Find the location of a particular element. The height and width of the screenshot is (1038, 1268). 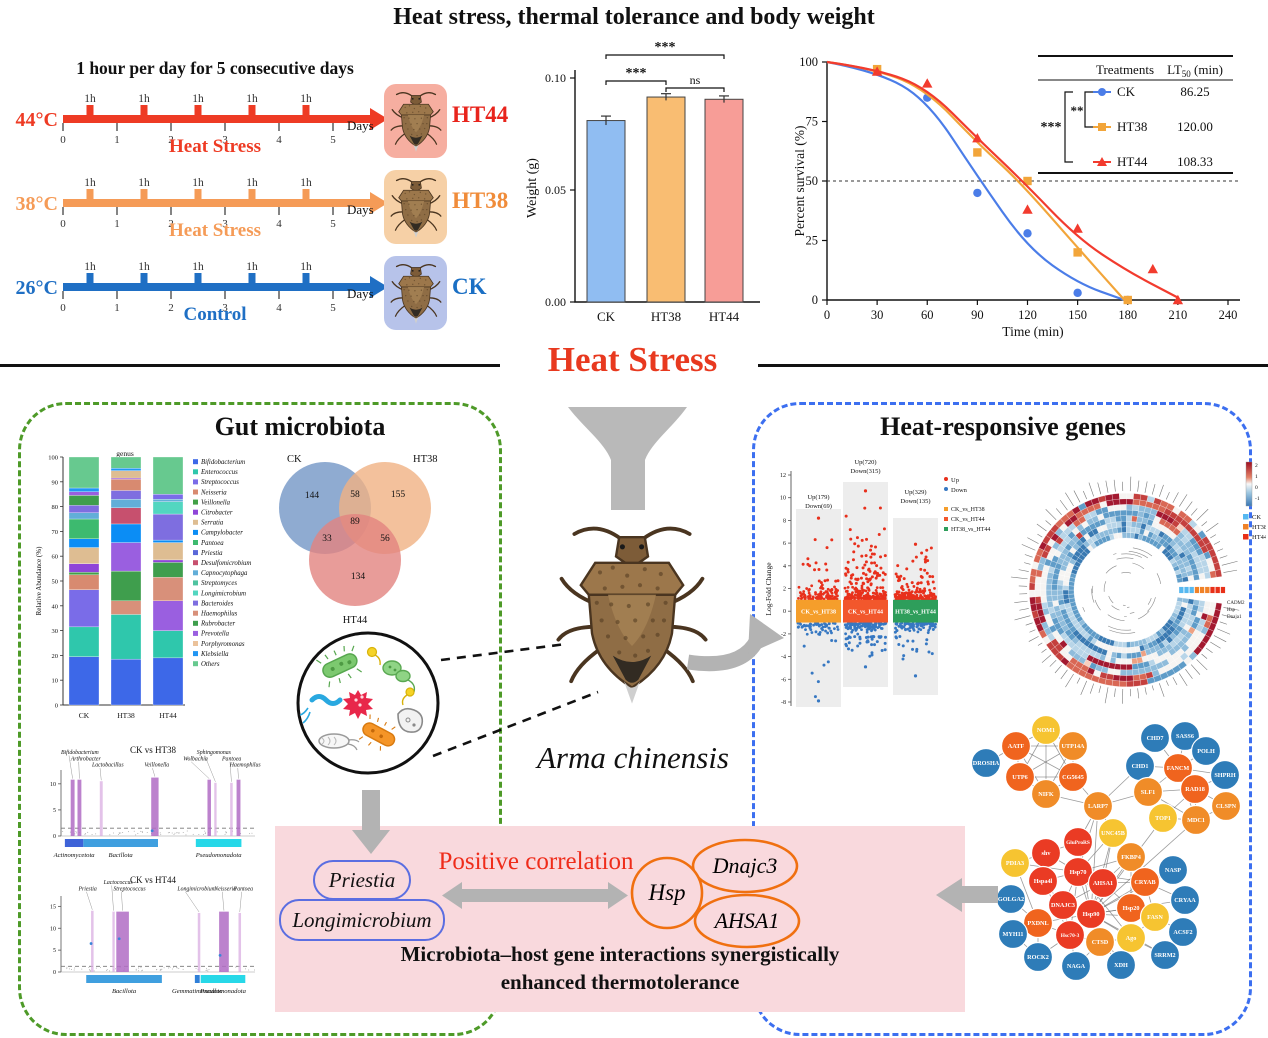

svg-text: 15 is located at coordinates (53, 907).